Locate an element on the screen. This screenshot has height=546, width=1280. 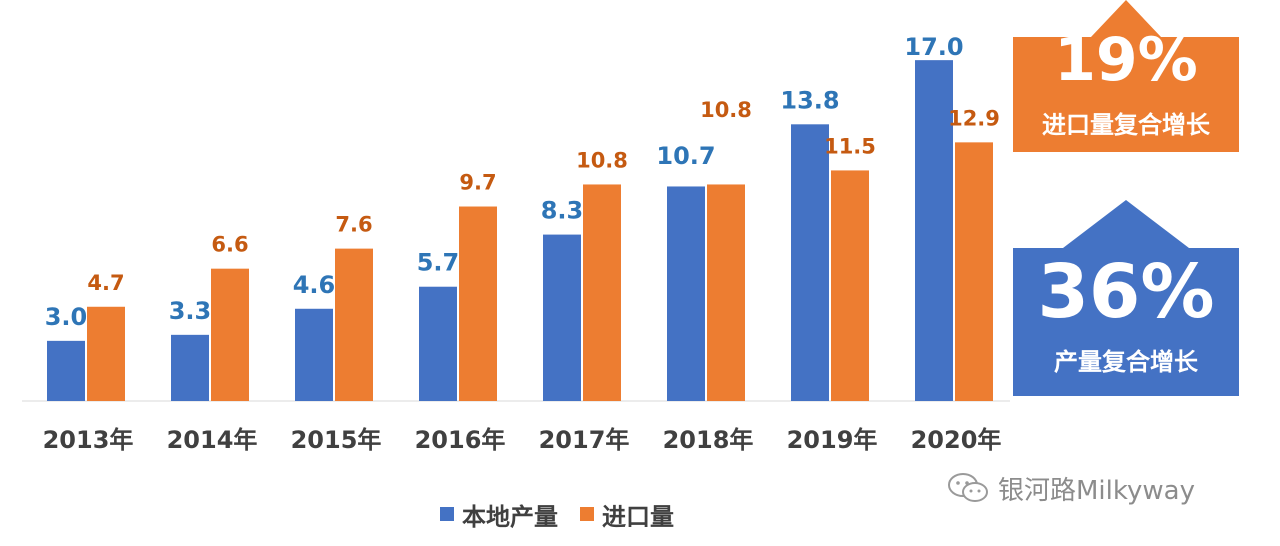
legend-swatch-import is located at coordinates (587, 514).